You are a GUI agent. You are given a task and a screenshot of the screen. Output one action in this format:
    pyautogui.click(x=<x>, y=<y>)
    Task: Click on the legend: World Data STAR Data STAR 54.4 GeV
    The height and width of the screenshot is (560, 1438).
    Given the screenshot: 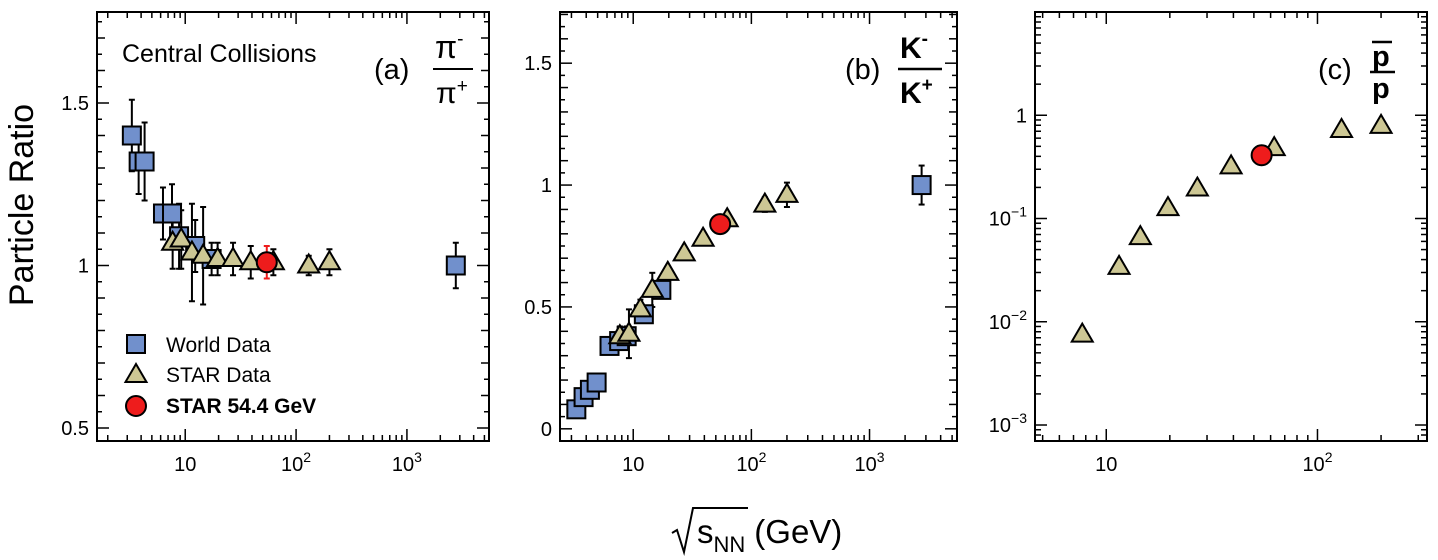 What is the action you would take?
    pyautogui.click(x=219, y=376)
    